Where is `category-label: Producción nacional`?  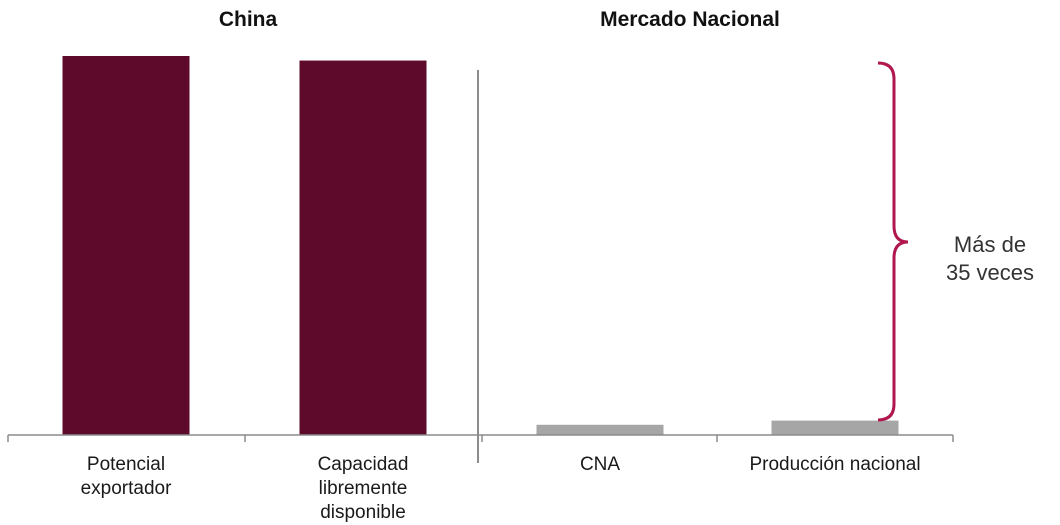
category-label: Producción nacional is located at coordinates (834, 464).